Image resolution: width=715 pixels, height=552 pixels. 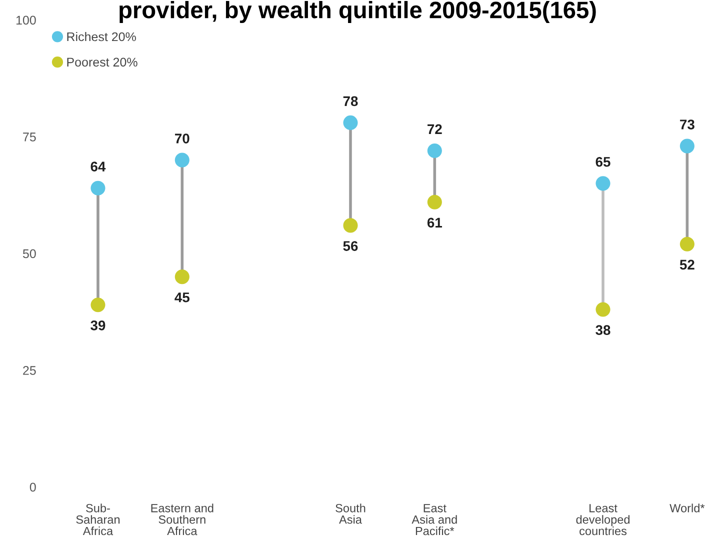 What do you see at coordinates (182, 139) in the screenshot?
I see `data-label: 70` at bounding box center [182, 139].